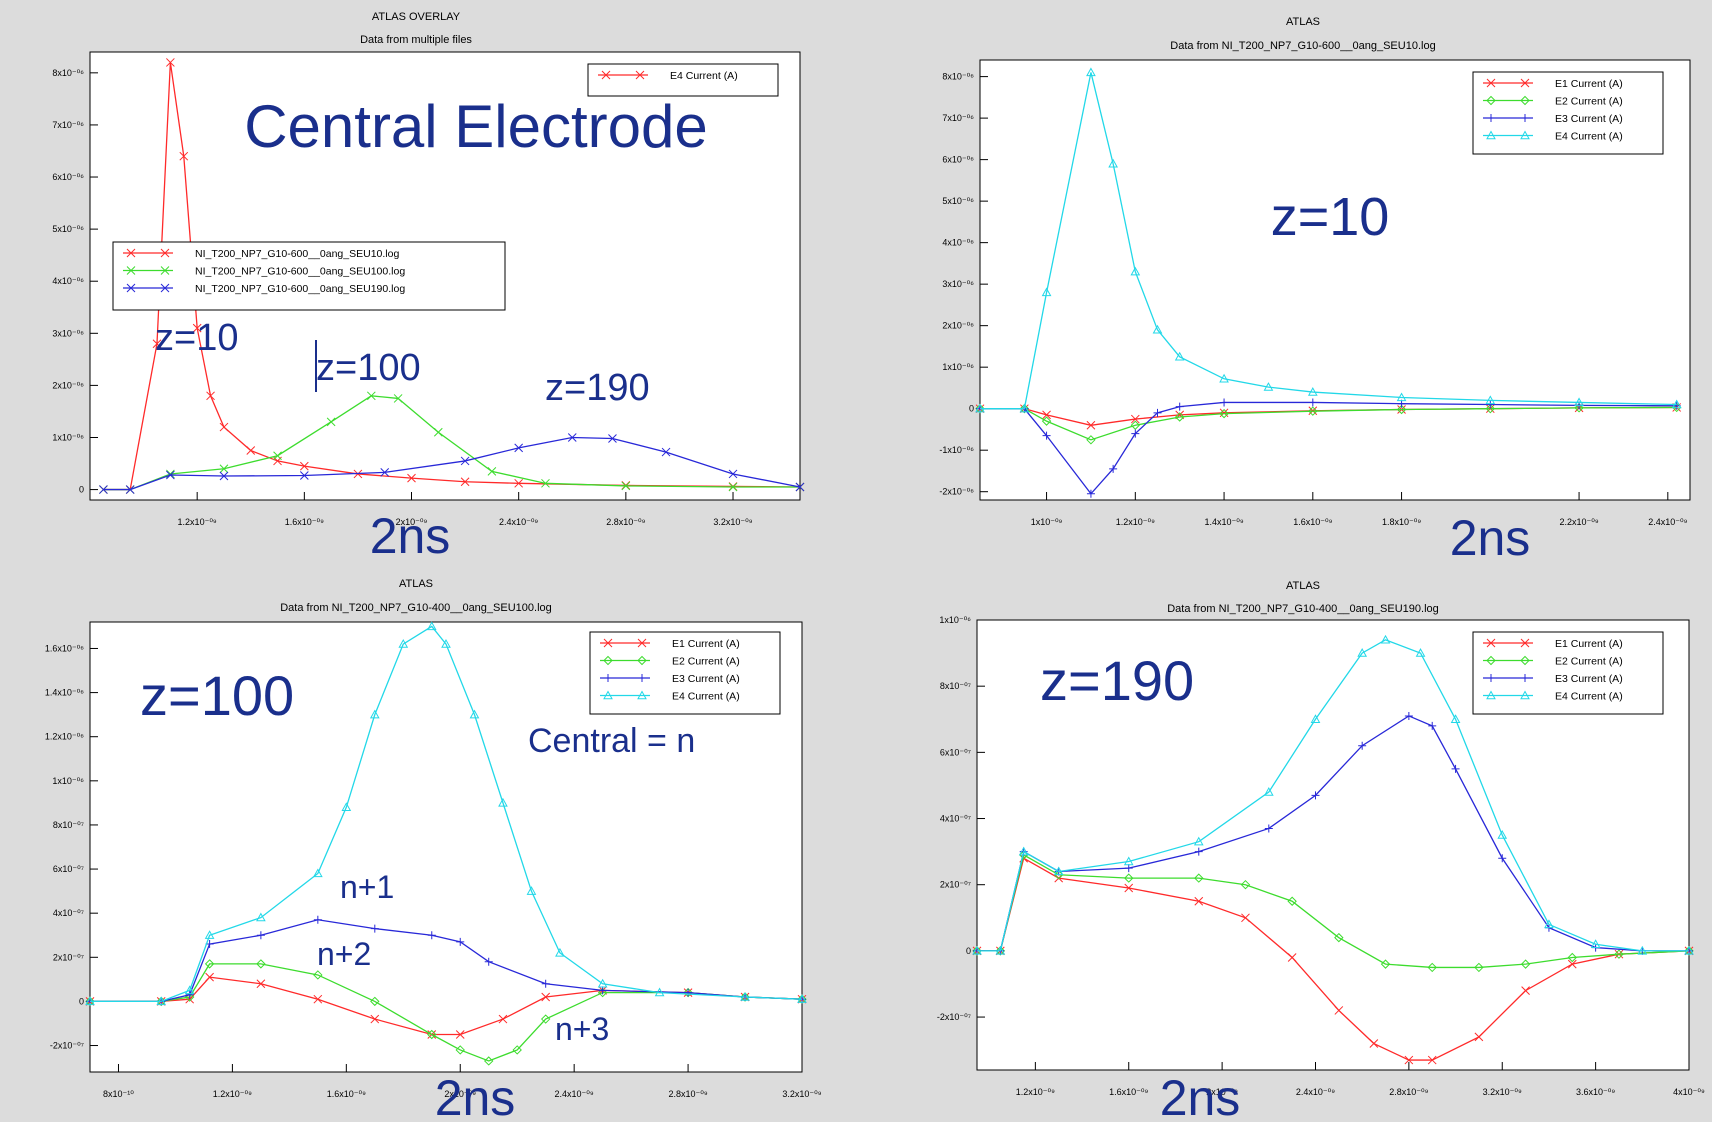  What do you see at coordinates (368, 368) in the screenshot?
I see `annotation-z100: z=100` at bounding box center [368, 368].